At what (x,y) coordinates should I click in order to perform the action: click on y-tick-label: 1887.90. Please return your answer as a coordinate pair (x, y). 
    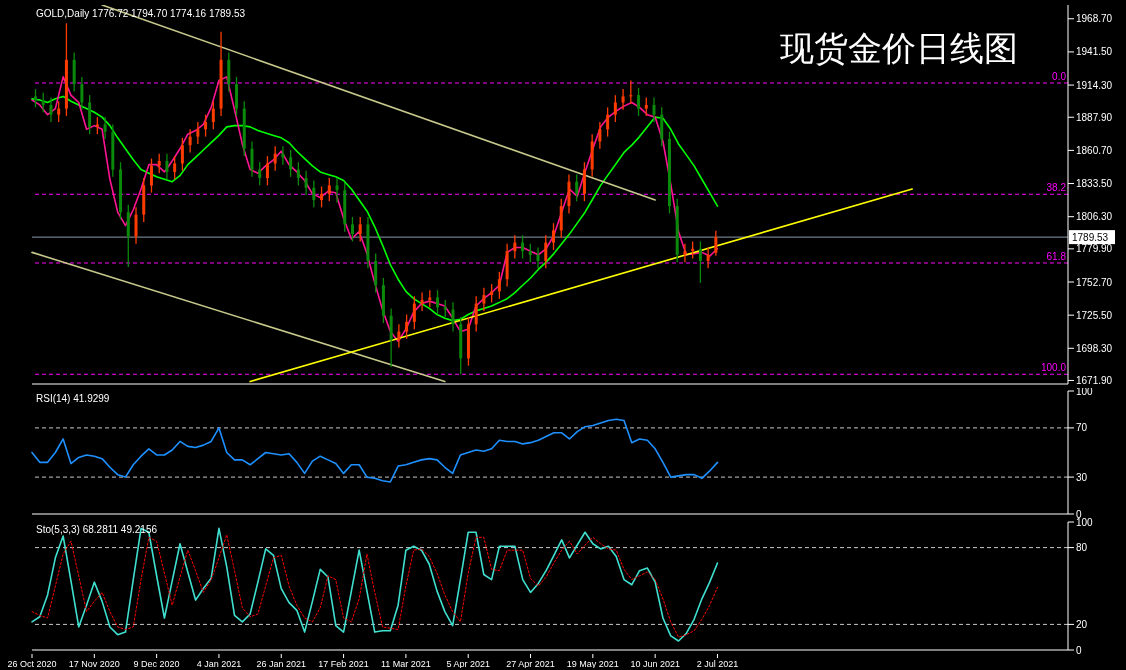
    Looking at the image, I should click on (1094, 117).